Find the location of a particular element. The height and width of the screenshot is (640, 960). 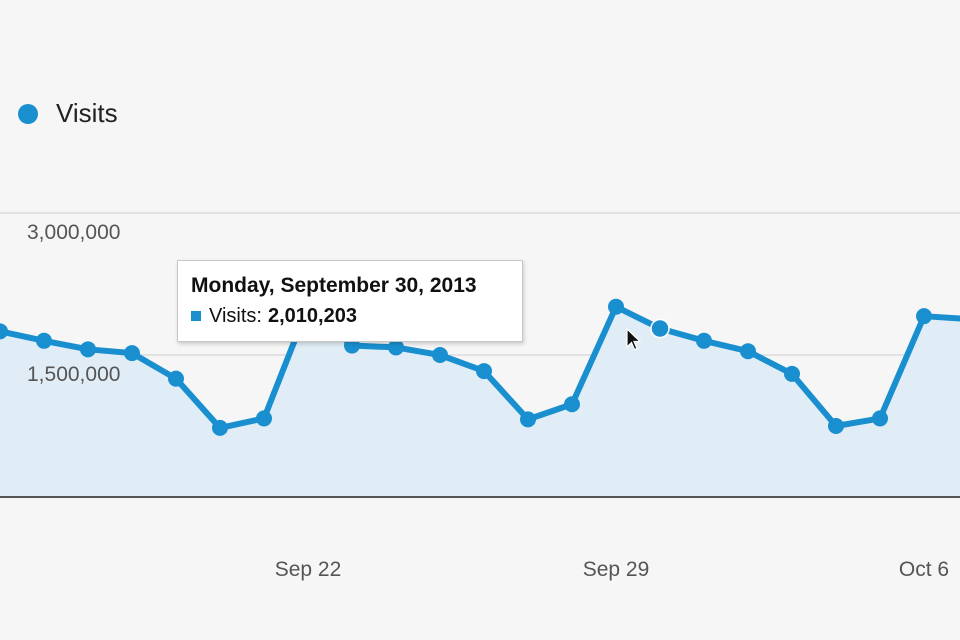

x-tick-label-0: Sep 22 is located at coordinates (308, 569).